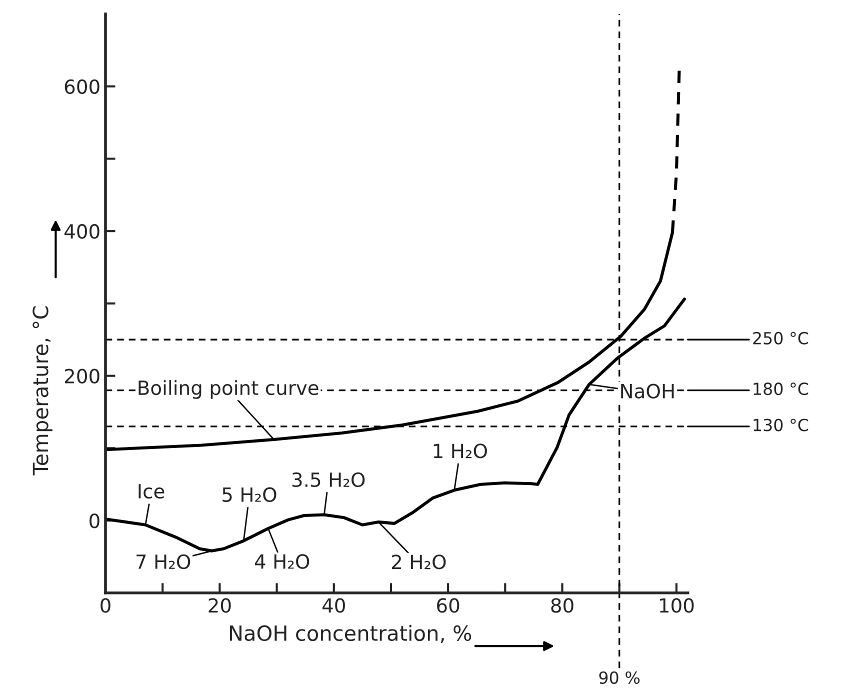  I want to click on annotation: 7 H₂O, so click(163, 562).